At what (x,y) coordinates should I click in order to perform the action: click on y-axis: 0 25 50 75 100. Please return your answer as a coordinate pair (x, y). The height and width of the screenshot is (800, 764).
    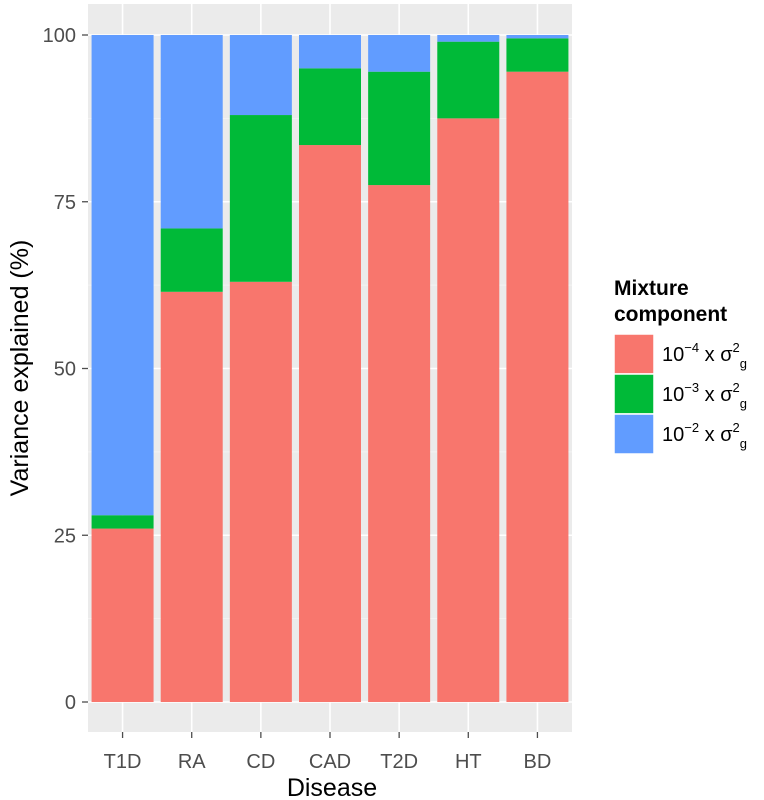
    Looking at the image, I should click on (65, 369).